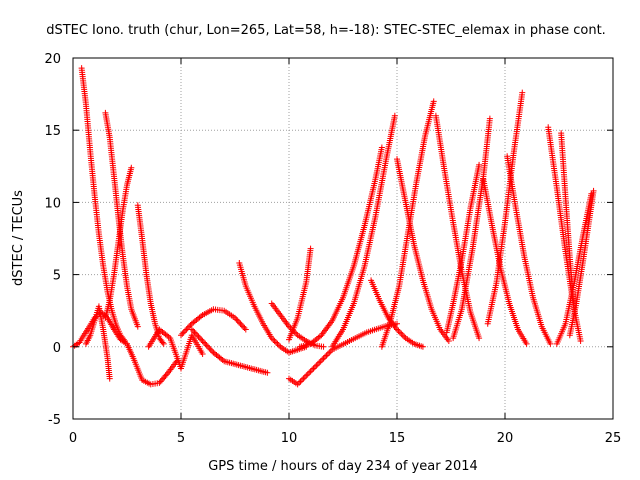 The height and width of the screenshot is (480, 640). What do you see at coordinates (54, 420) in the screenshot?
I see `y-tick-label: -5` at bounding box center [54, 420].